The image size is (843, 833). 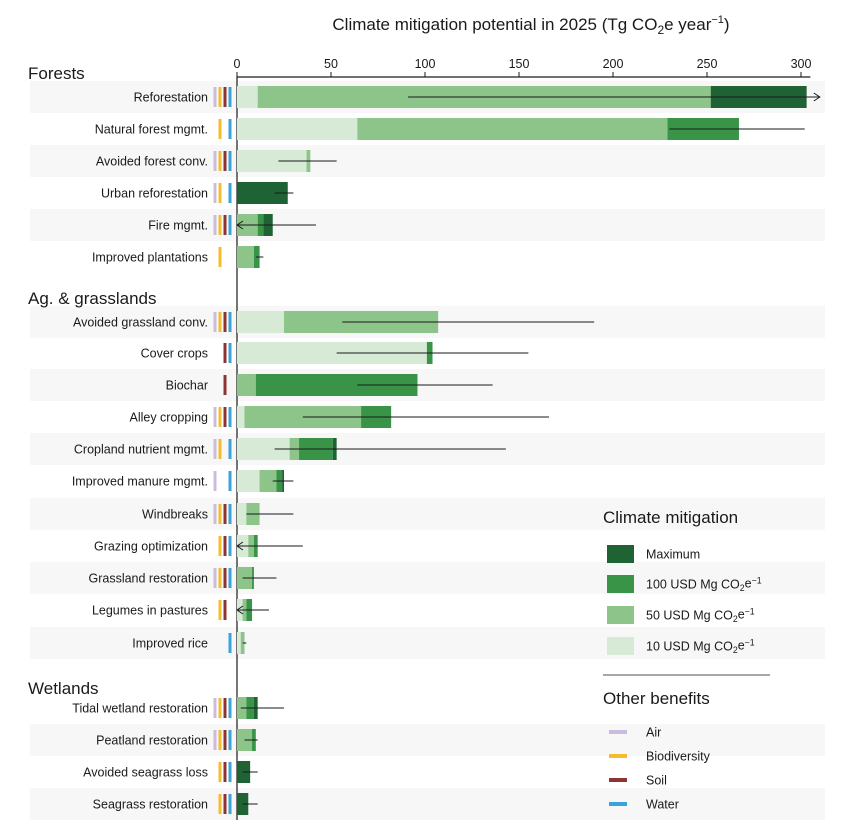 What do you see at coordinates (707, 64) in the screenshot?
I see `x-tick-label: 250` at bounding box center [707, 64].